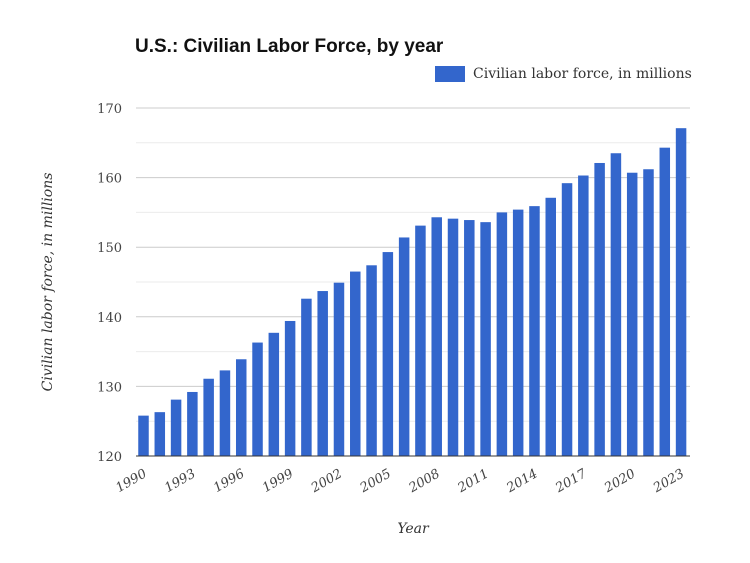 The image size is (750, 563). Describe the element at coordinates (131, 481) in the screenshot. I see `x-tick-label: 1990` at that location.